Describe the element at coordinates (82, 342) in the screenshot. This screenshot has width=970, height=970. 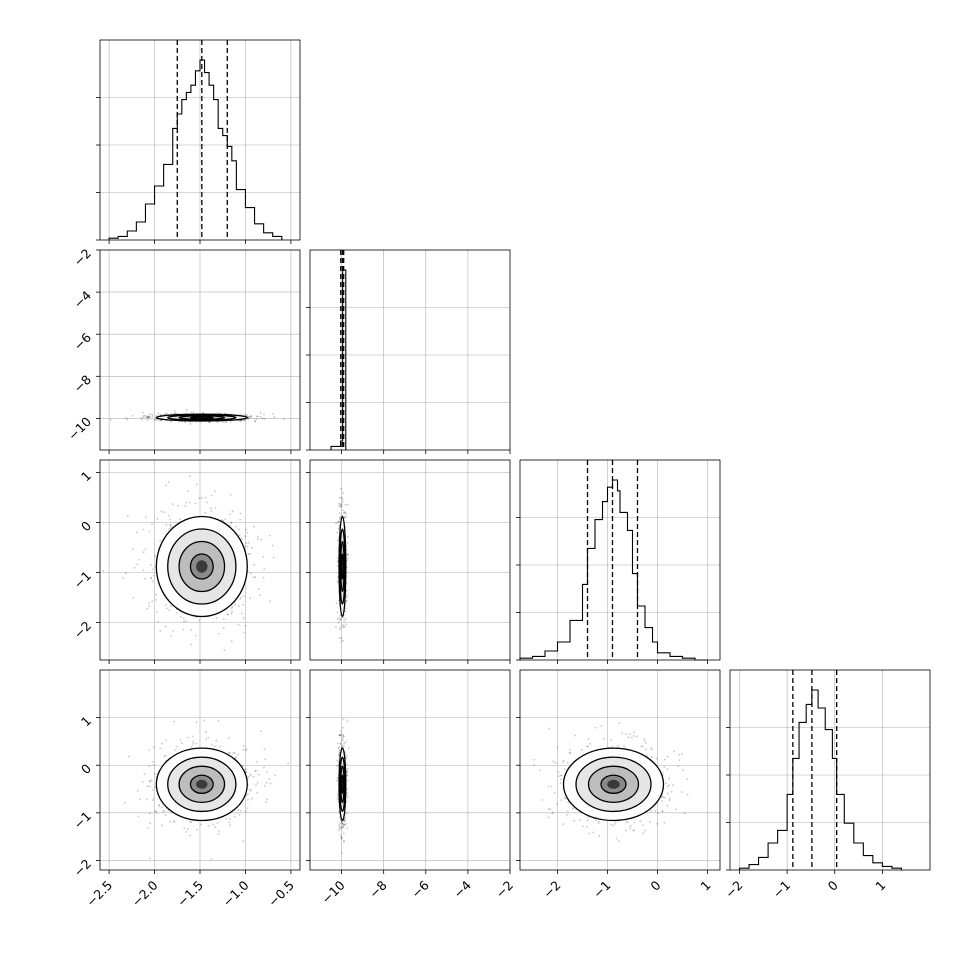
I see `y-tick-label: −6` at that location.